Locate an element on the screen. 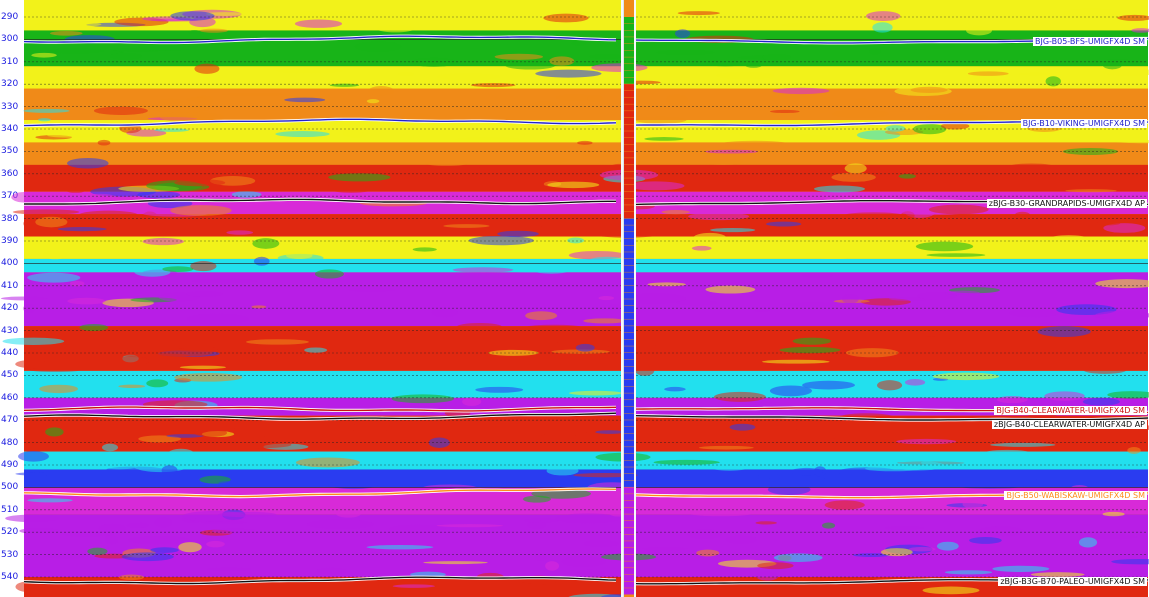 This screenshot has height=597, width=1149. depth-tick-label: 480 is located at coordinates (10, 442).